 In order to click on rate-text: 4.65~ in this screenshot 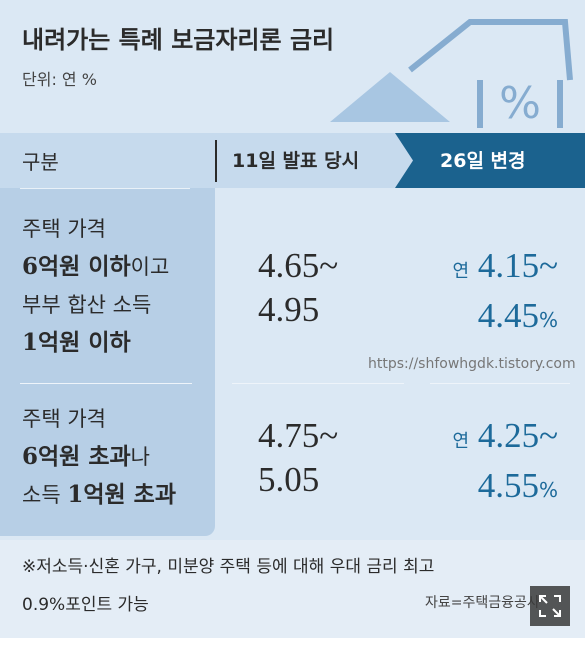, I will do `click(298, 265)`.